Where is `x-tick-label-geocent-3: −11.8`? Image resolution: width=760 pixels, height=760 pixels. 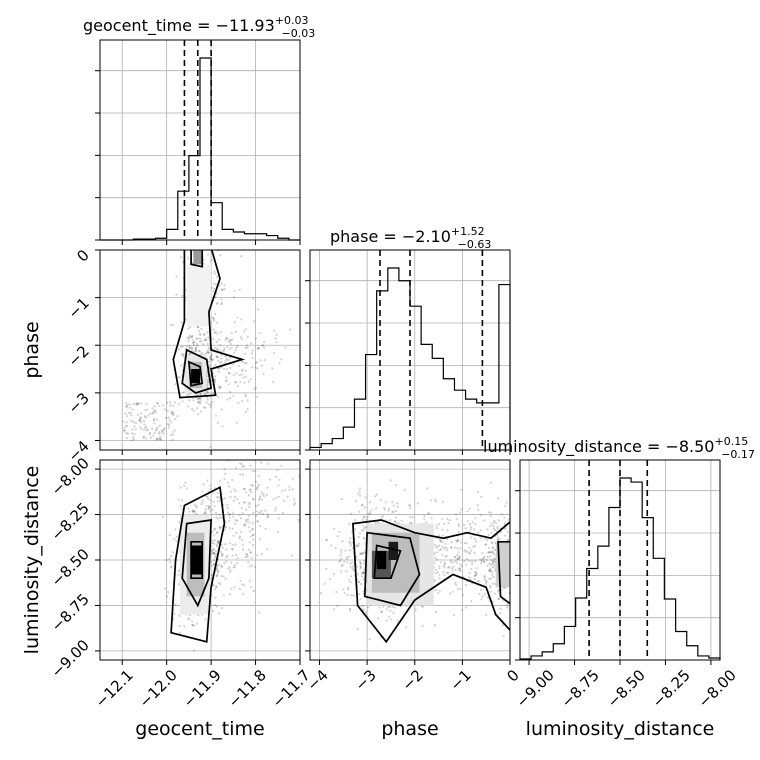 x-tick-label-geocent-3: −11.8 is located at coordinates (247, 688).